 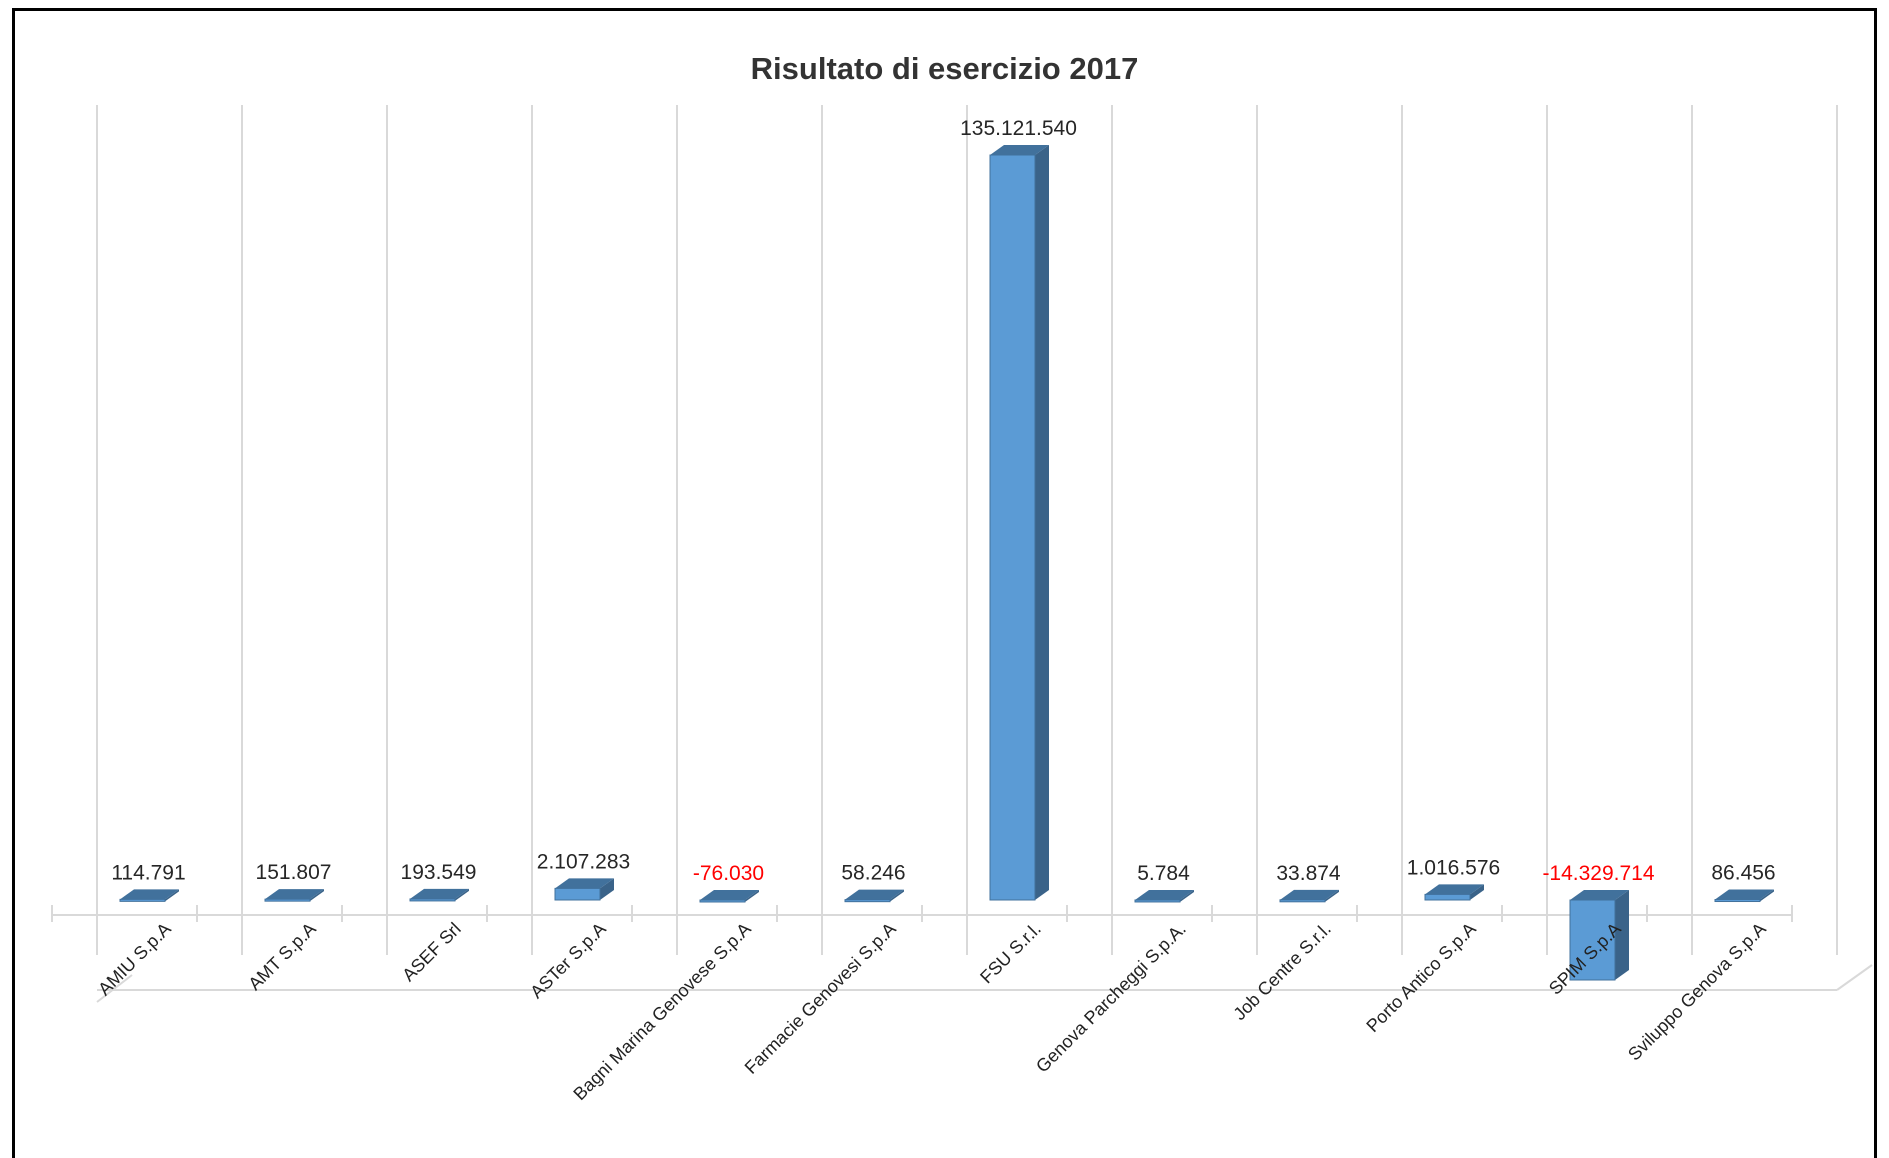 I want to click on data-label: 58.246, so click(x=873, y=873).